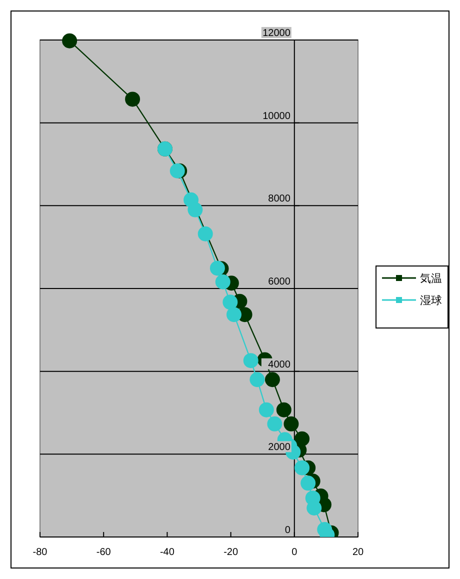 The height and width of the screenshot is (579, 460). I want to click on x-tick-label: -40, so click(167, 552).